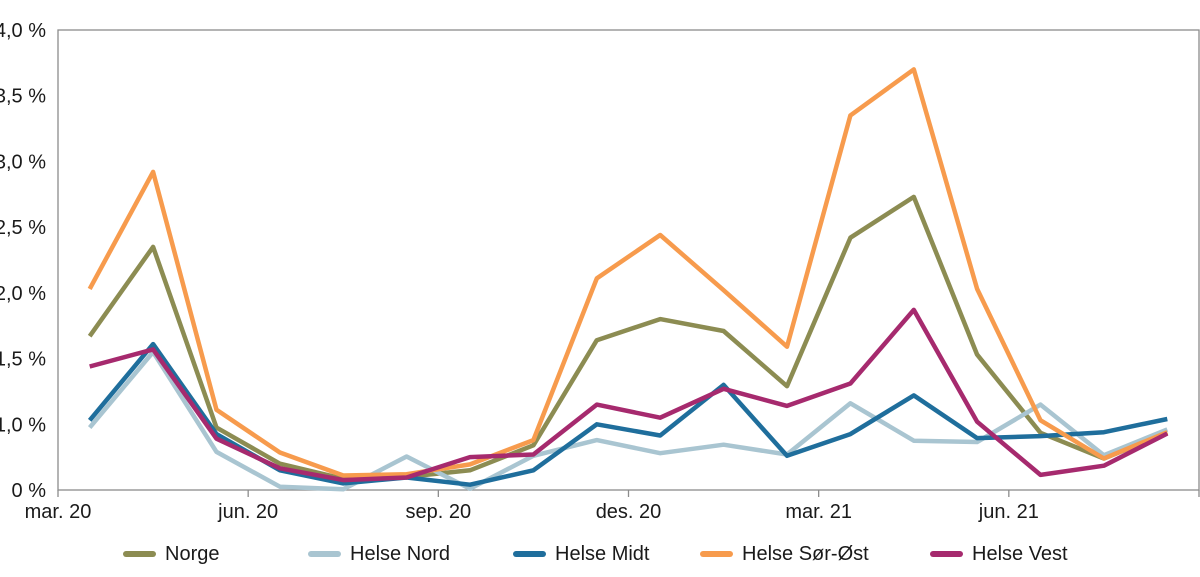 This screenshot has width=1200, height=577. Describe the element at coordinates (192, 554) in the screenshot. I see `legend-label: Norge` at that location.